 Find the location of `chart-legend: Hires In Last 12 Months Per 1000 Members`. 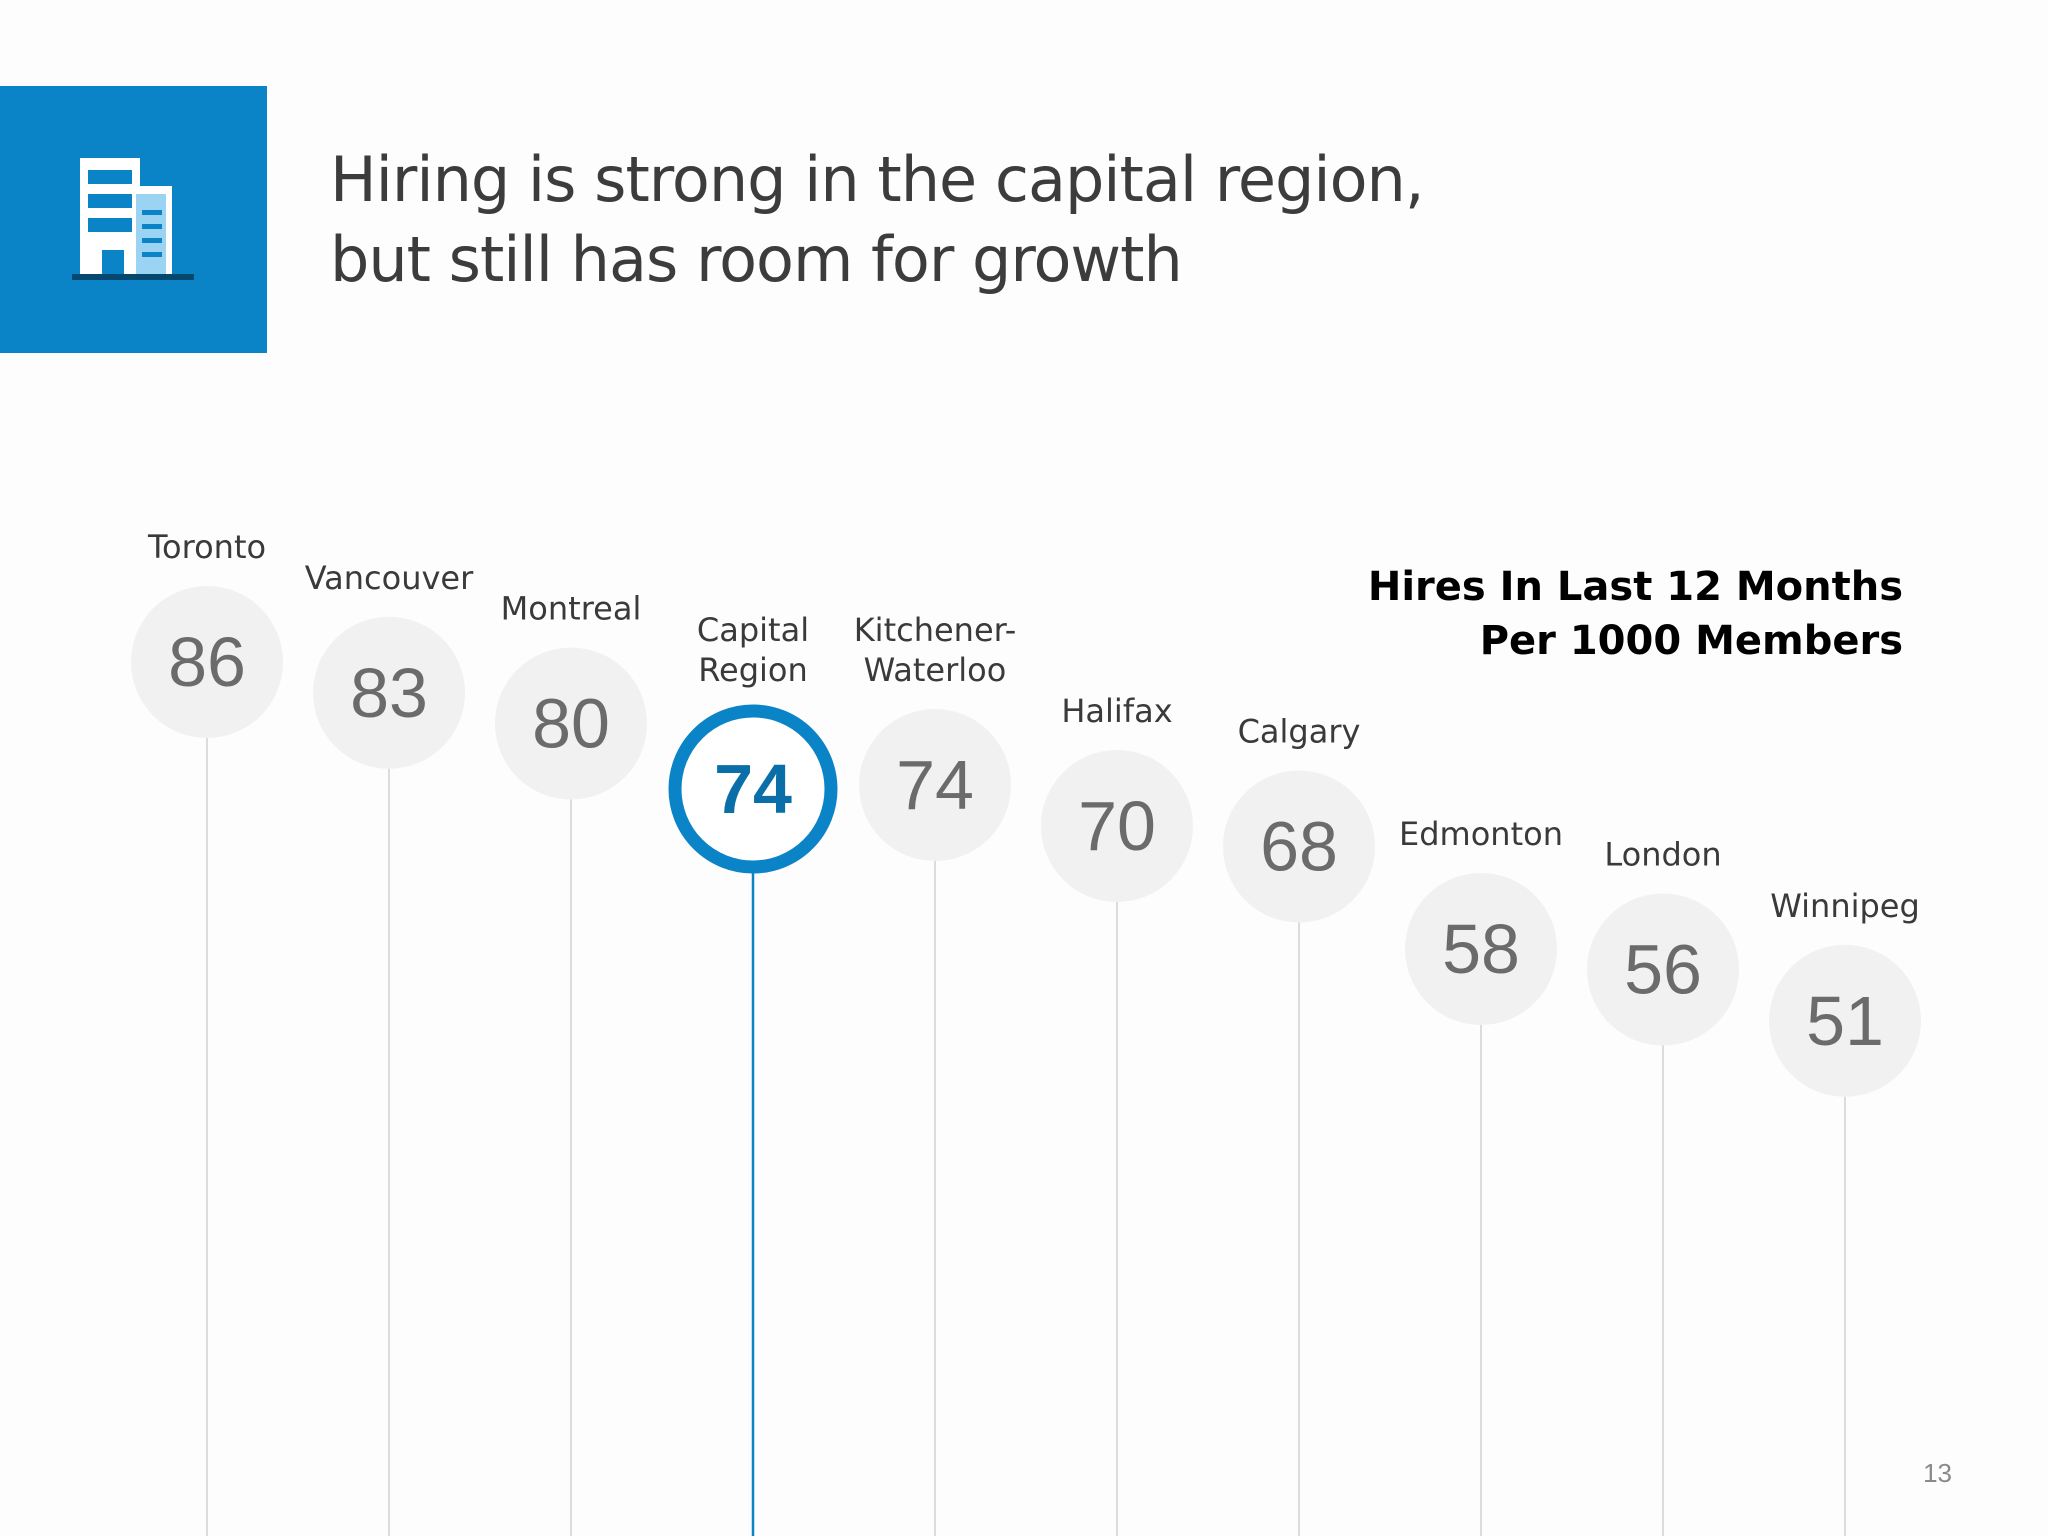

chart-legend: Hires In Last 12 Months Per 1000 Members is located at coordinates (1635, 614).